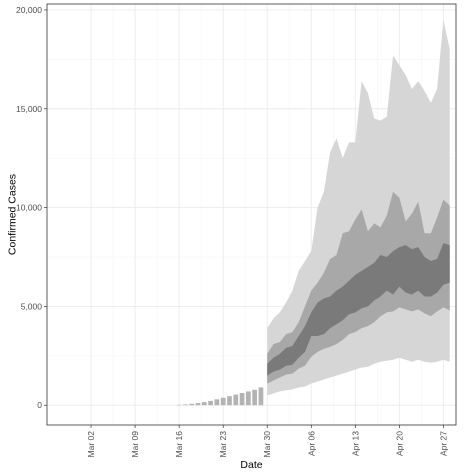 The height and width of the screenshot is (474, 474). What do you see at coordinates (39, 405) in the screenshot?
I see `y-tick-label: 0` at bounding box center [39, 405].